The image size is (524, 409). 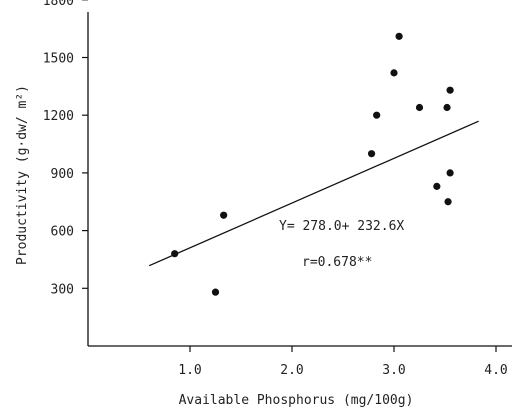 What do you see at coordinates (189, 370) in the screenshot?
I see `x-tick-label: 1.0` at bounding box center [189, 370].